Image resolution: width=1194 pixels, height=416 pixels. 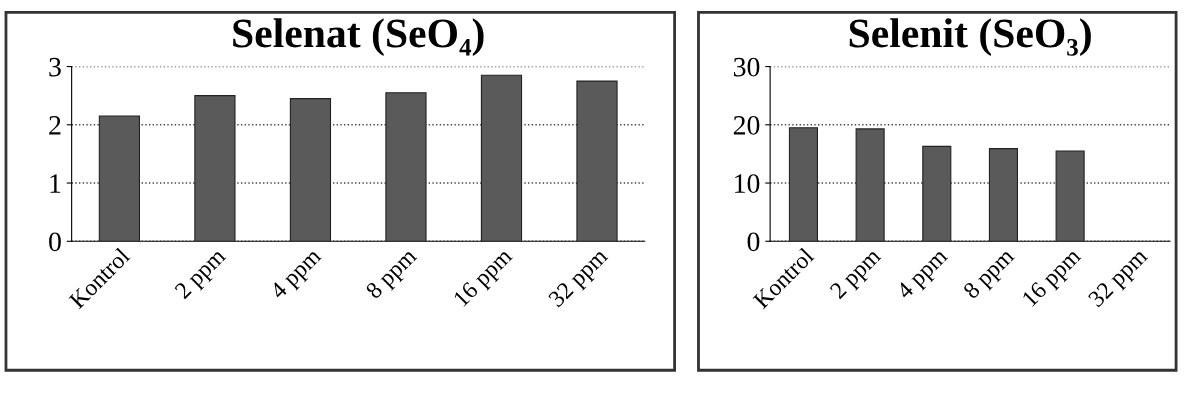 I want to click on y-tick-label: 0, so click(x=55, y=242).